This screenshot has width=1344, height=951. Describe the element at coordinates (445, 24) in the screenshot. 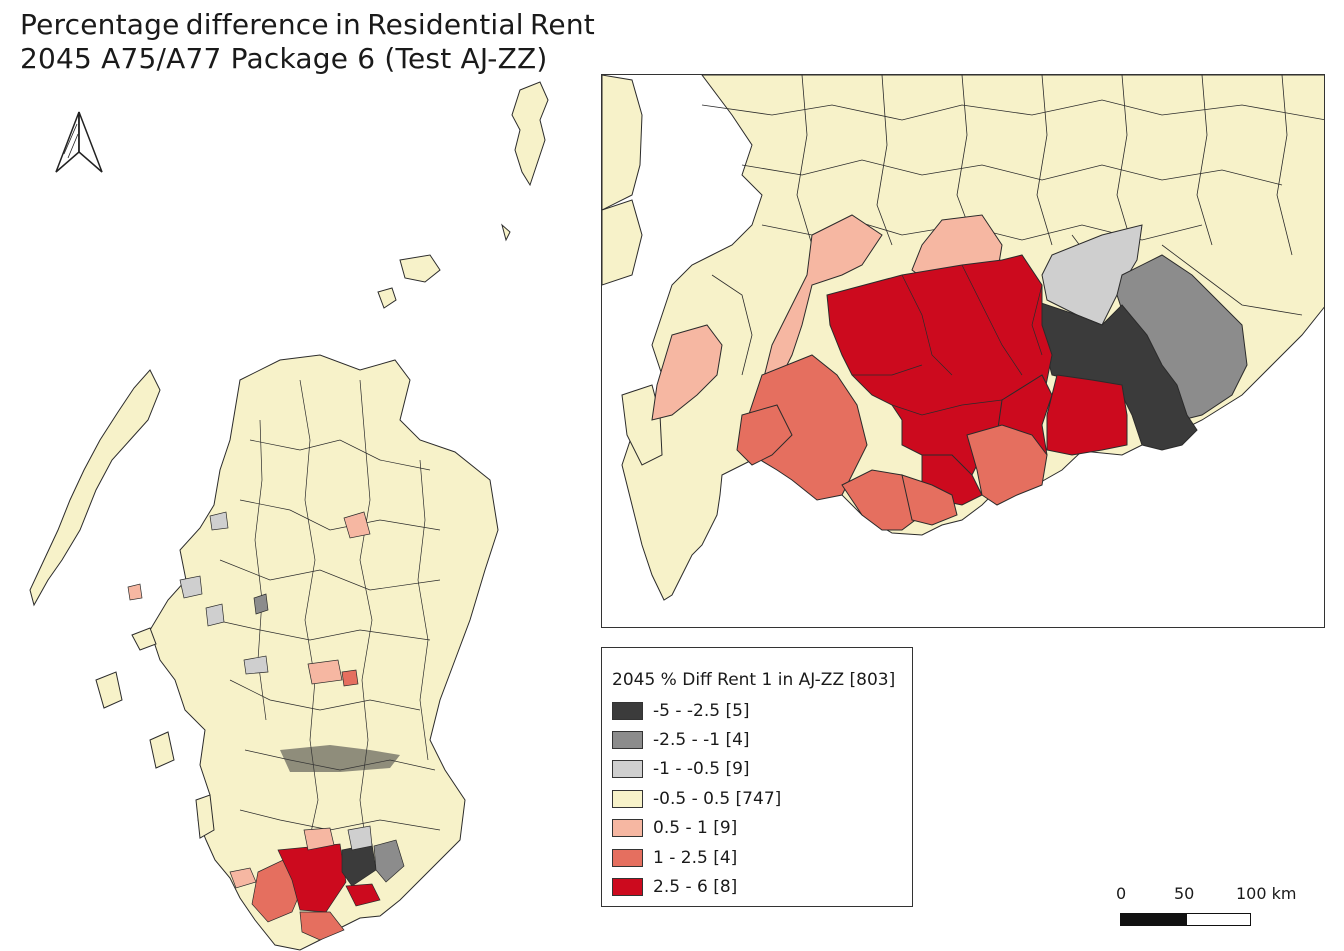

I see `title-word: Residential` at that location.